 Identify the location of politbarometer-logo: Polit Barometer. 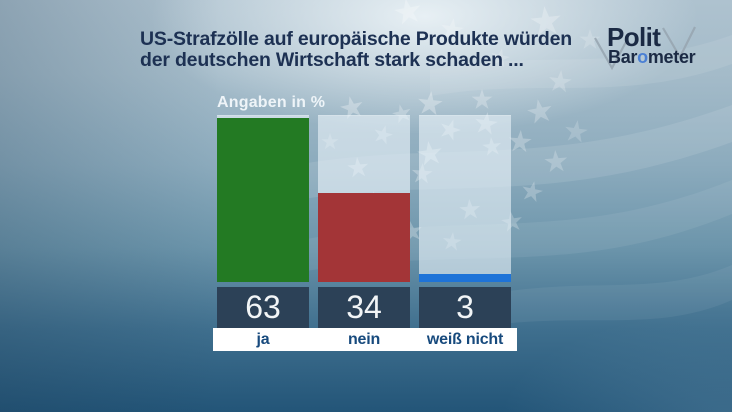
(652, 52).